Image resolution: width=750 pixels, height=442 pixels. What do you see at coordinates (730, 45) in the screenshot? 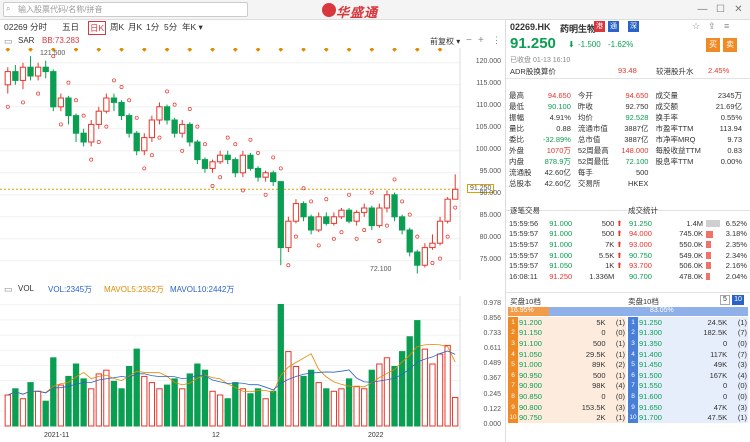
I see `sell-button: 卖` at bounding box center [730, 45].